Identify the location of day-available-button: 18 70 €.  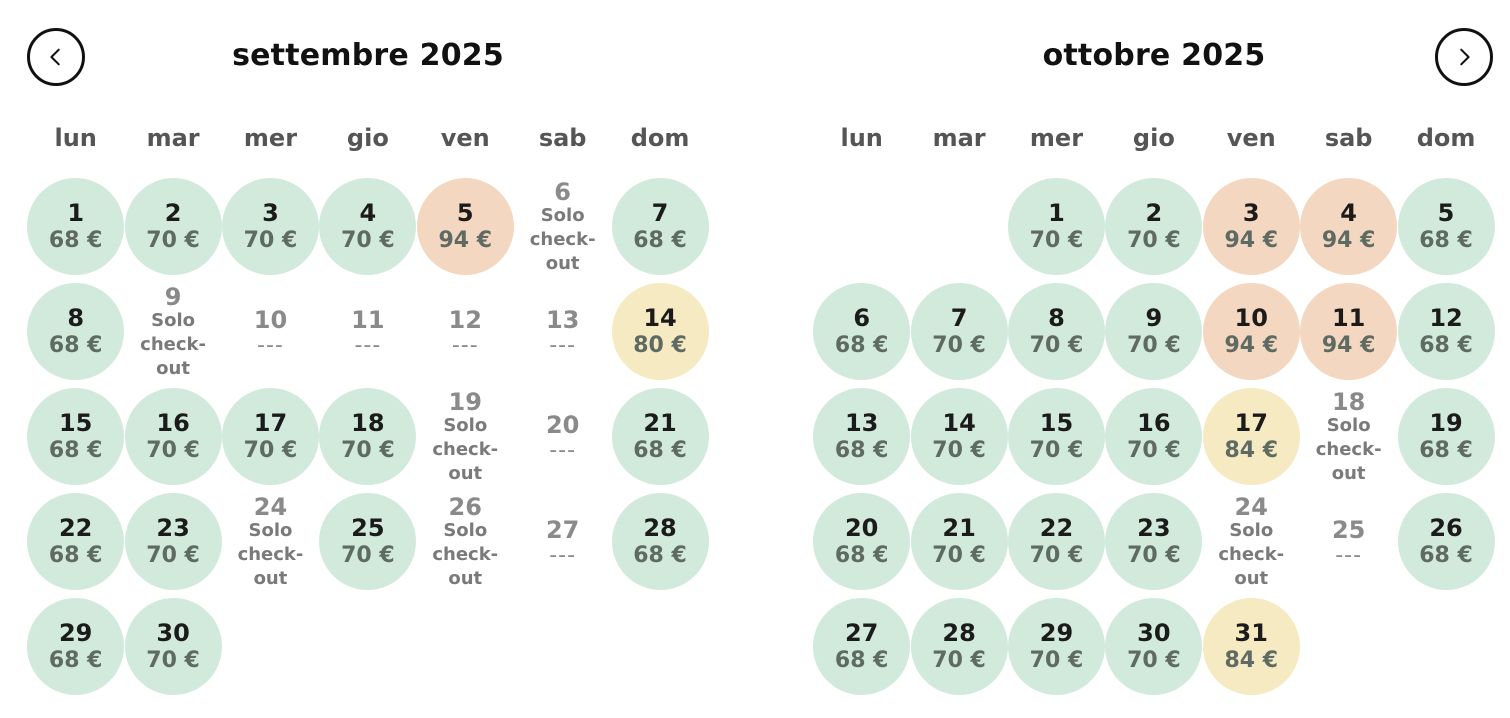
(368, 436).